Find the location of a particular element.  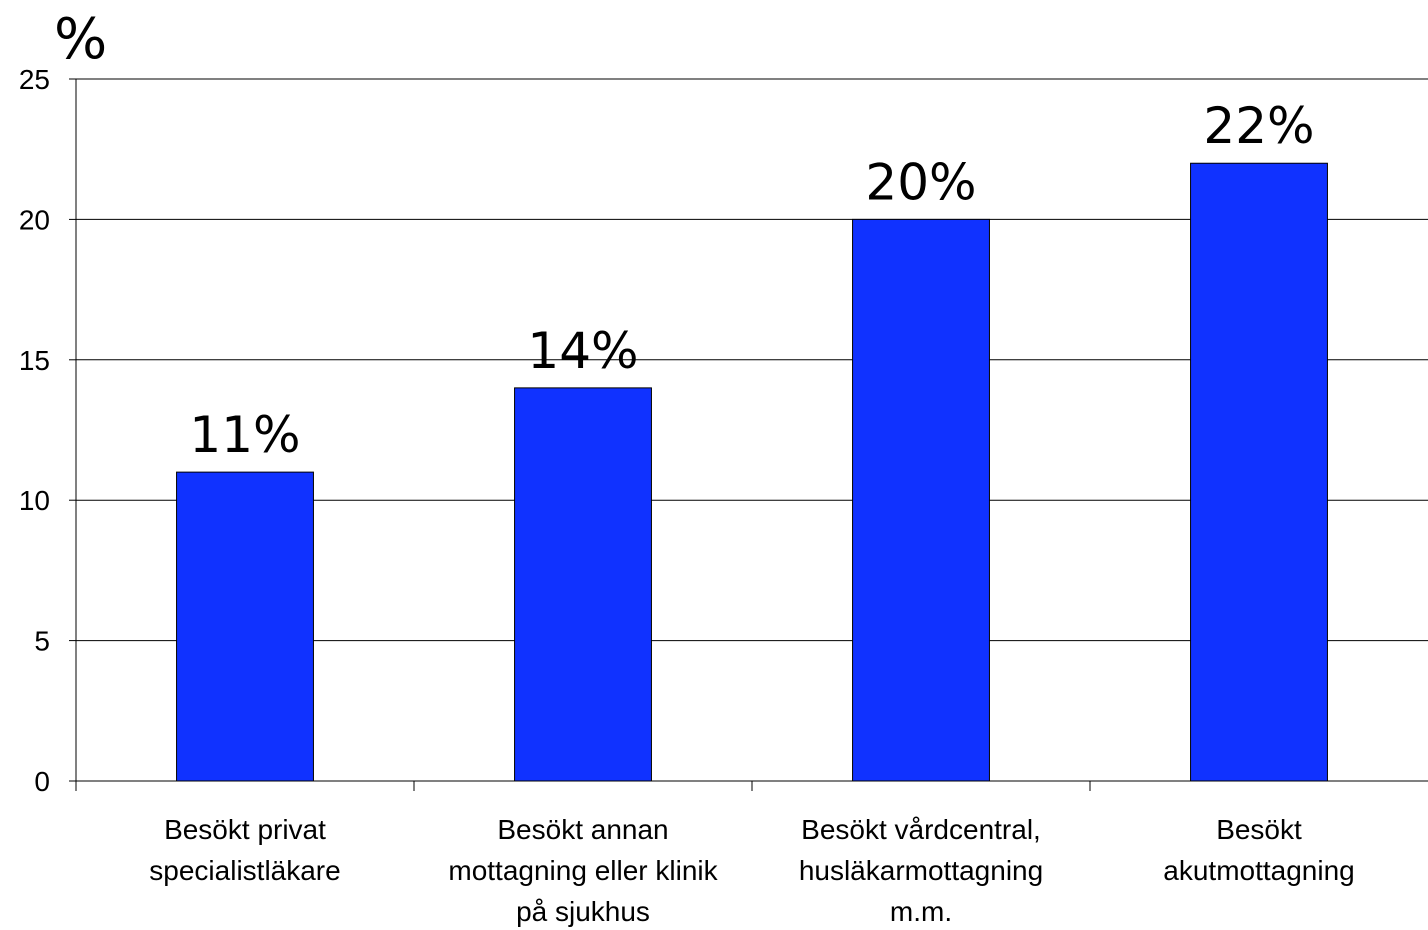

x-category-label-line: specialistläkare is located at coordinates (244, 870).